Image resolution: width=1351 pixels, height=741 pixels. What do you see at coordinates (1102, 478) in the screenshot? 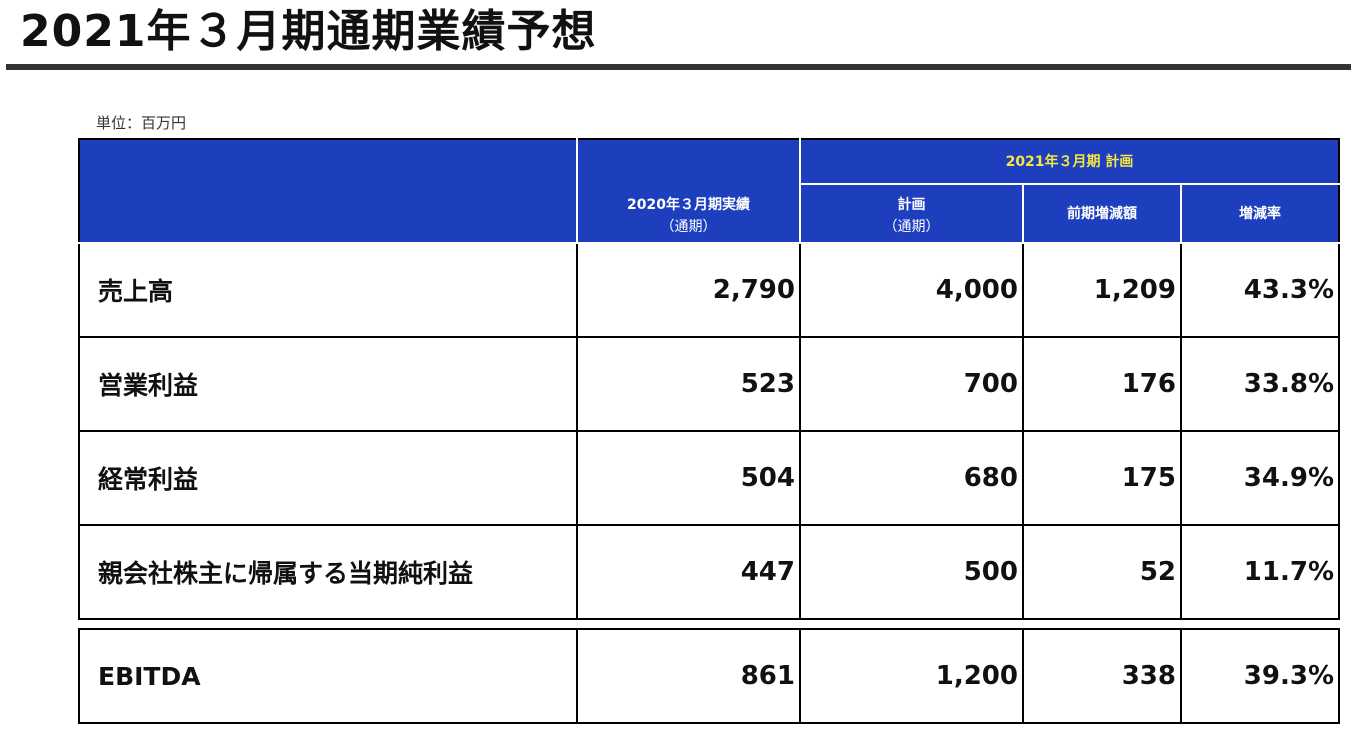
I see `cell-diff: 175` at bounding box center [1102, 478].